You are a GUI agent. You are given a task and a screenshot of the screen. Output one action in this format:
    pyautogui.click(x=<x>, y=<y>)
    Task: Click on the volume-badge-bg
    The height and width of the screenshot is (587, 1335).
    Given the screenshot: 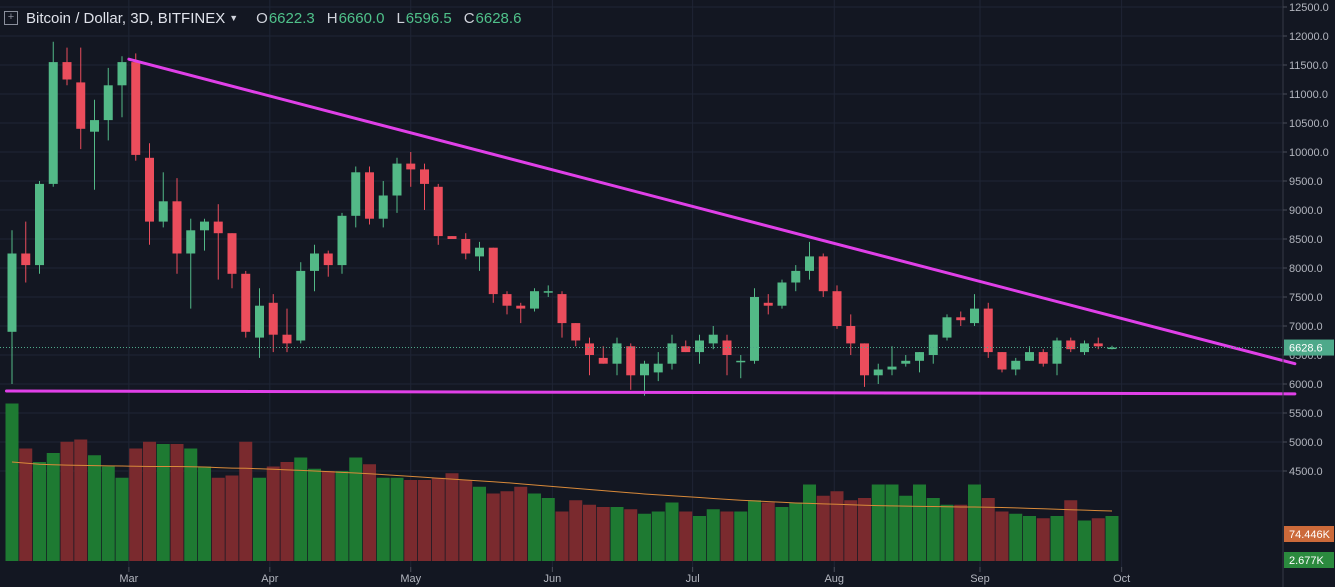 What is the action you would take?
    pyautogui.click(x=1309, y=560)
    